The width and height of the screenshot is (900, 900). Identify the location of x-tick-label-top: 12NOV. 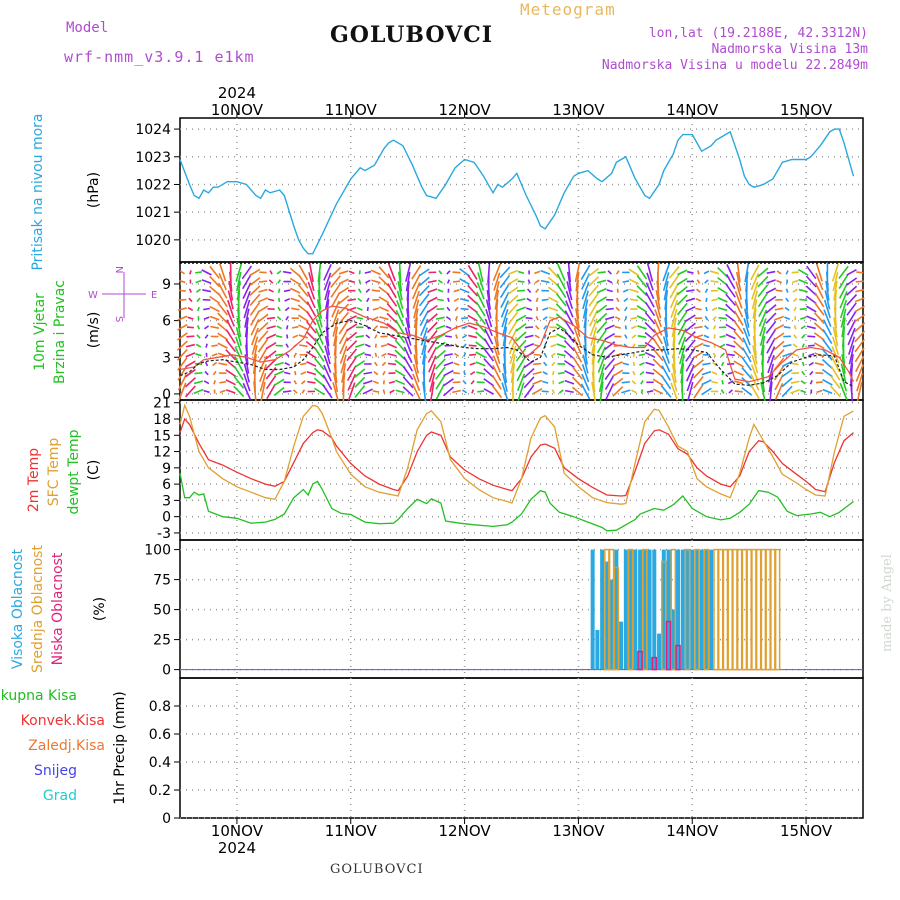
(465, 110).